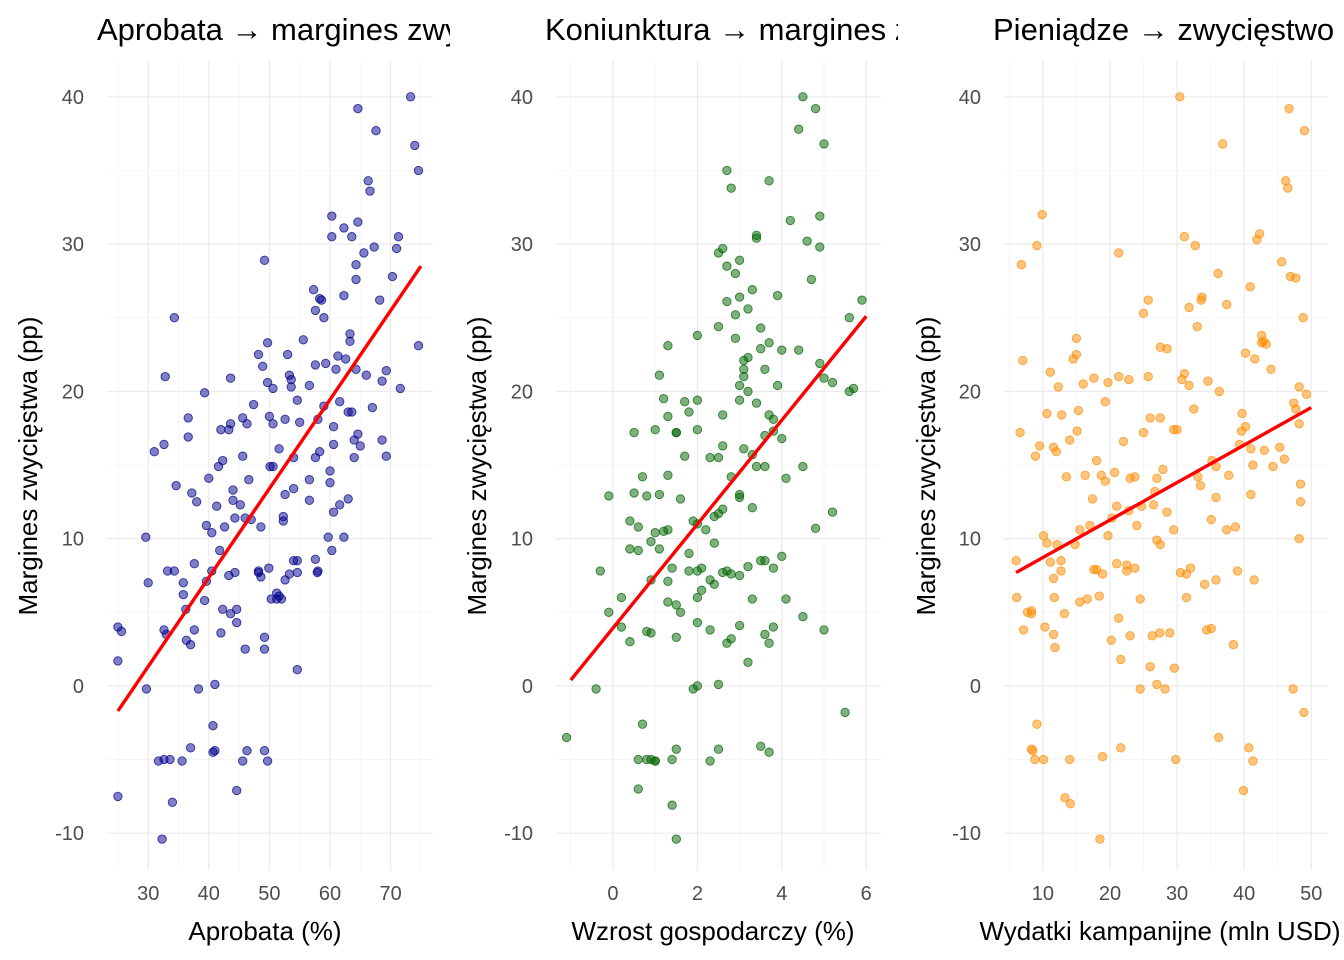 The image size is (1344, 960). Describe the element at coordinates (73, 245) in the screenshot. I see `y-tick-label: 30` at that location.